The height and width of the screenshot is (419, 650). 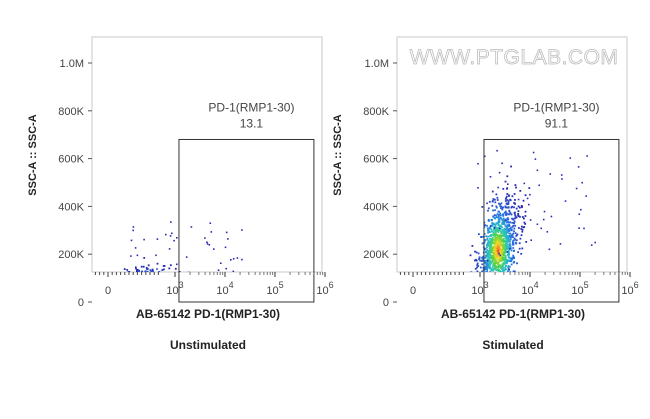 I want to click on y-tick-label: 200K, so click(x=71, y=255).